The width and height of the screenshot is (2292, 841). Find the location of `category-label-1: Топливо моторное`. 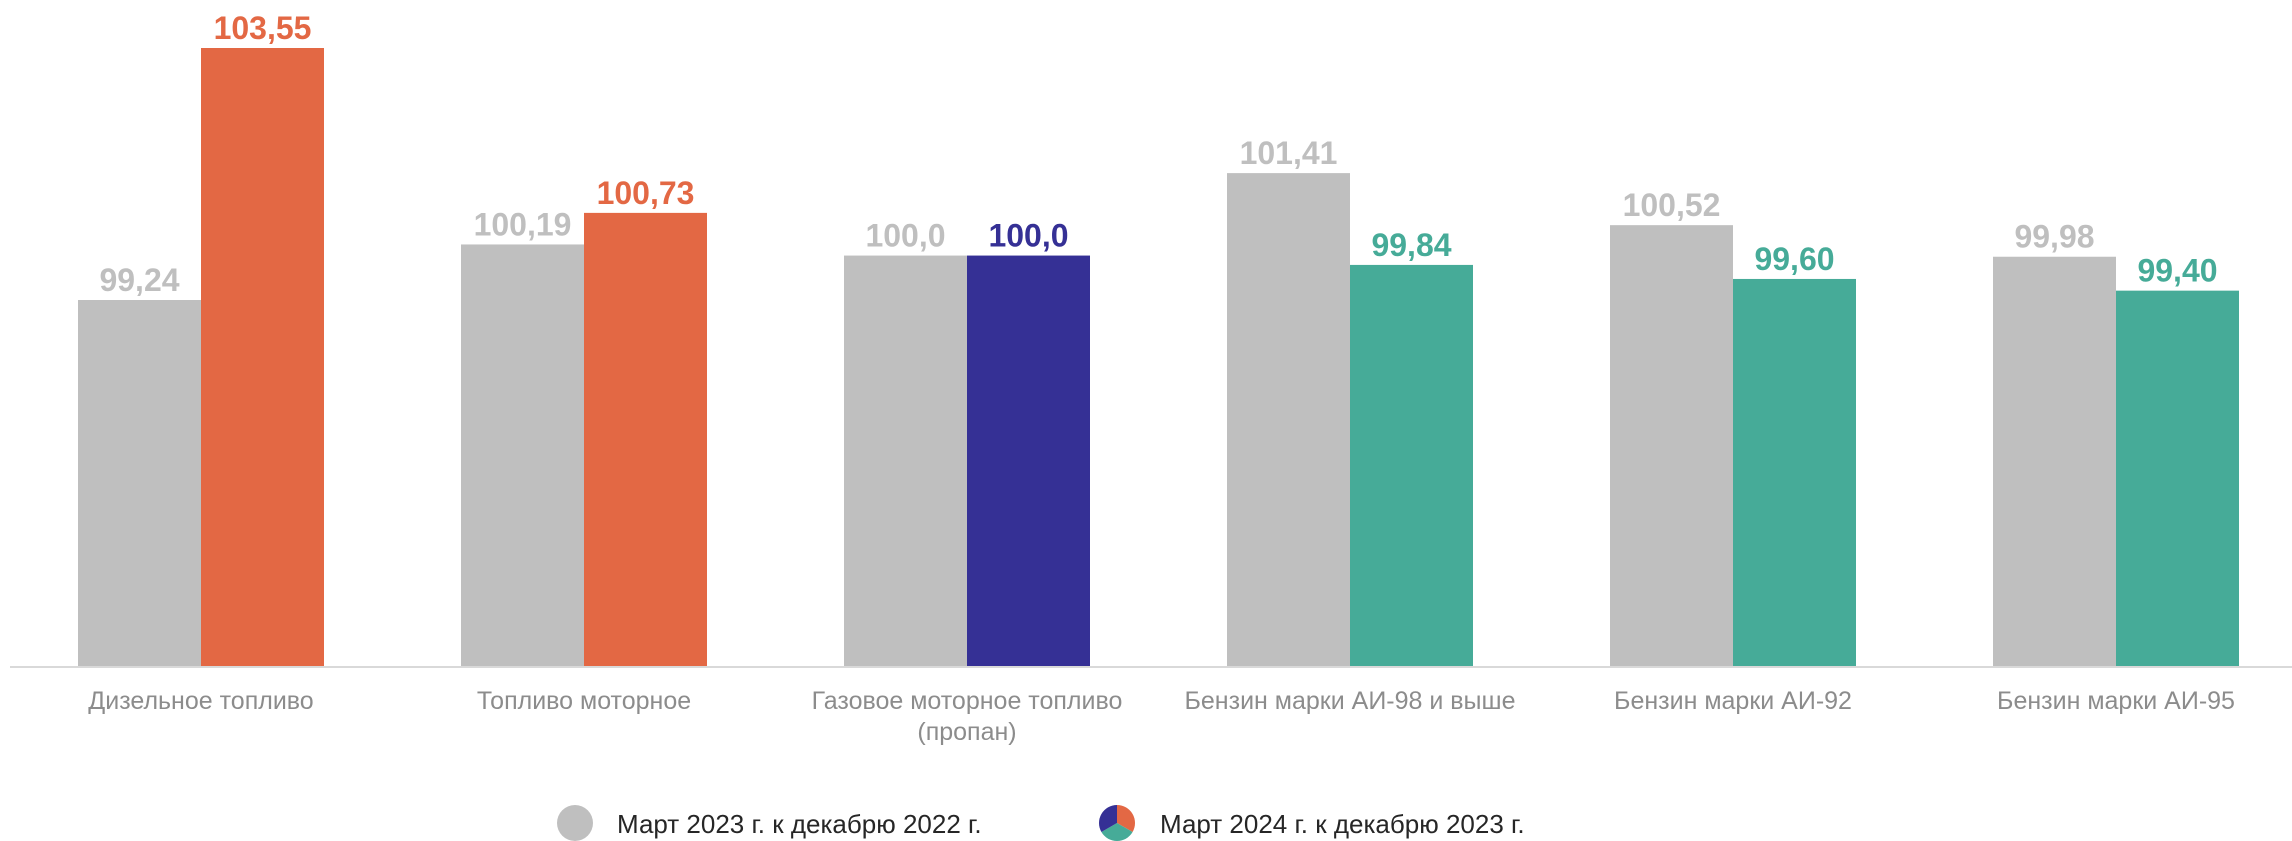

category-label-1: Топливо моторное is located at coordinates (584, 701).